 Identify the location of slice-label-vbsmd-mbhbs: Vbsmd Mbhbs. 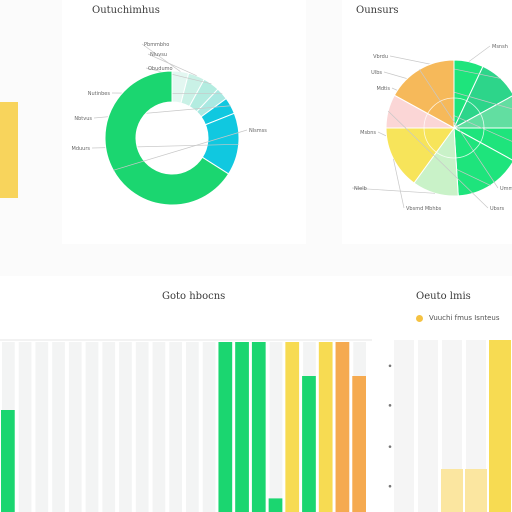
(424, 209).